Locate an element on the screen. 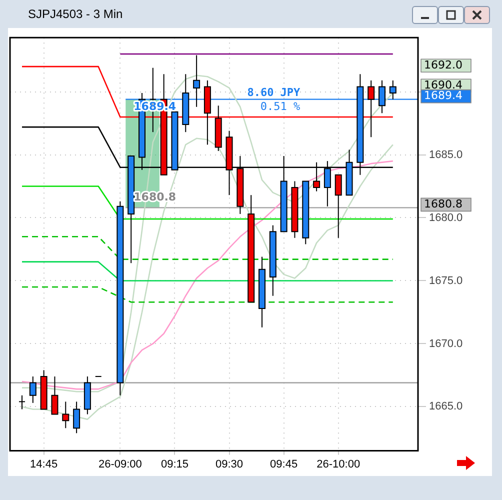 This screenshot has width=502, height=500. x-tick-label: 26-10:00 is located at coordinates (338, 464).